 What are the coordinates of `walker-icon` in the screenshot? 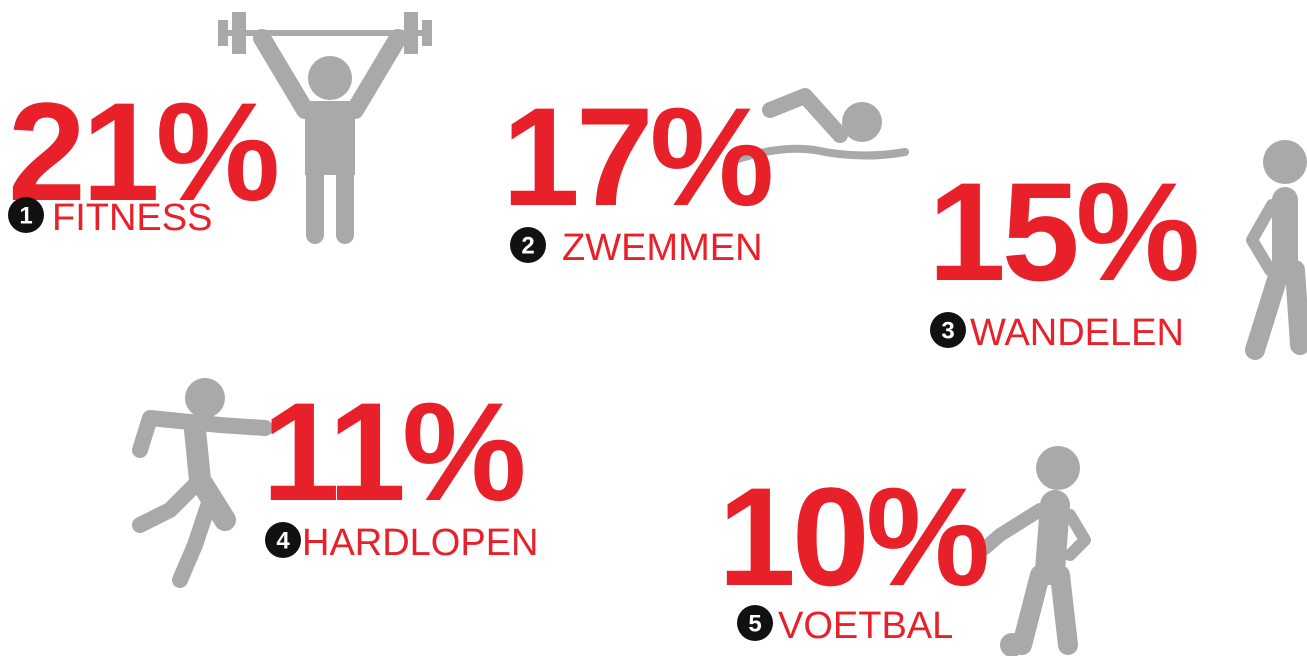 It's located at (1276, 250).